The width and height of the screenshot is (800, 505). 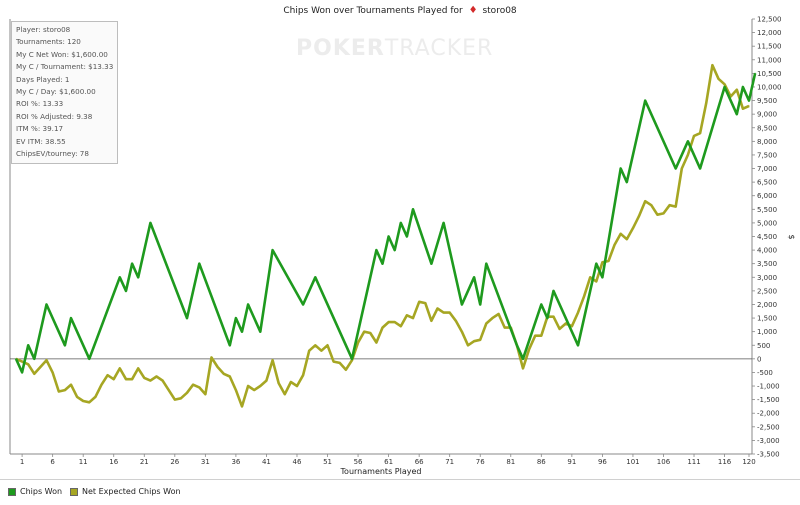 What do you see at coordinates (541, 462) in the screenshot?
I see `x-tick-label: 86` at bounding box center [541, 462].